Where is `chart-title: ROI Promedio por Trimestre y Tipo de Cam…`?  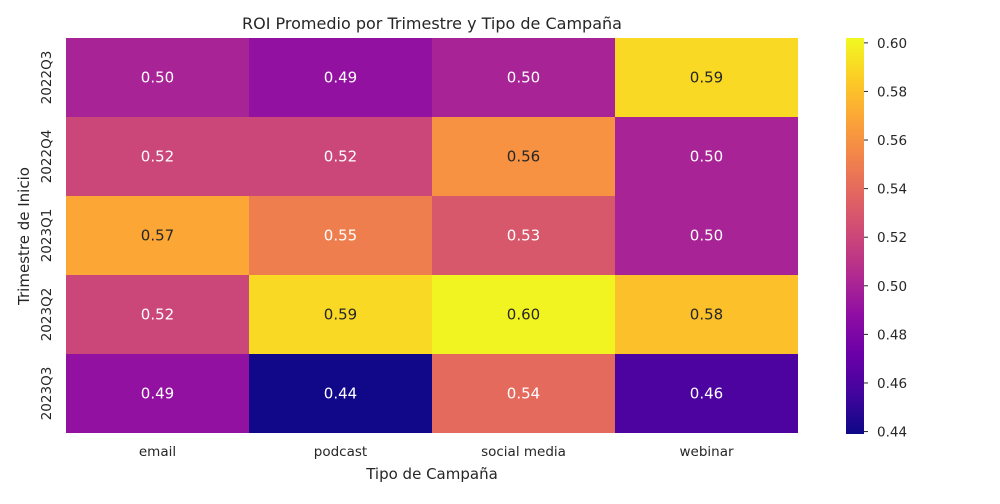
chart-title: ROI Promedio por Trimestre y Tipo de Cam… is located at coordinates (432, 23).